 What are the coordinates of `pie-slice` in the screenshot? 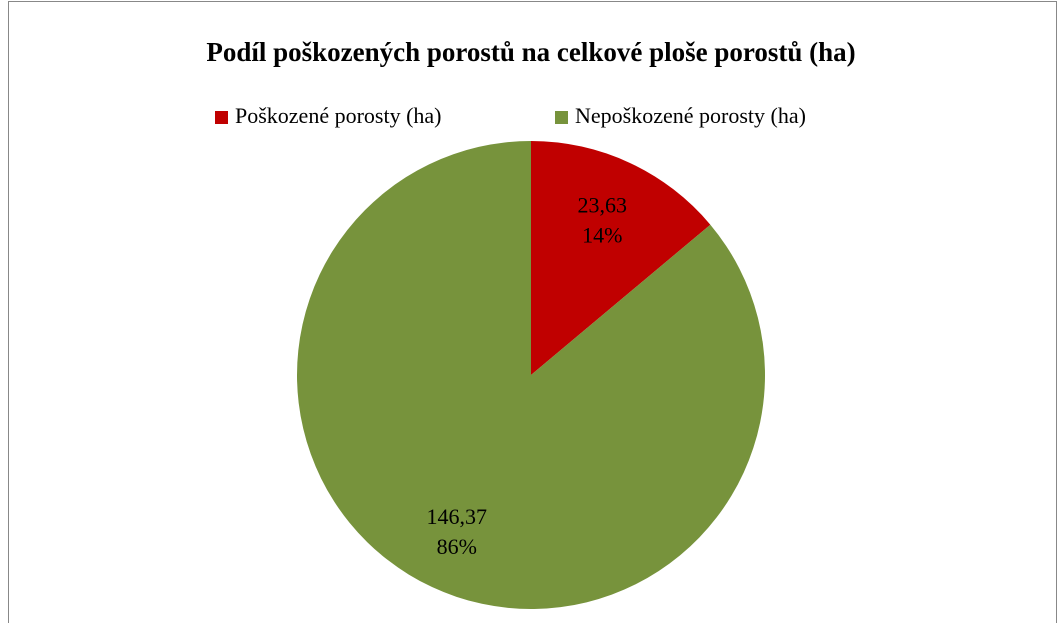 It's located at (621, 258).